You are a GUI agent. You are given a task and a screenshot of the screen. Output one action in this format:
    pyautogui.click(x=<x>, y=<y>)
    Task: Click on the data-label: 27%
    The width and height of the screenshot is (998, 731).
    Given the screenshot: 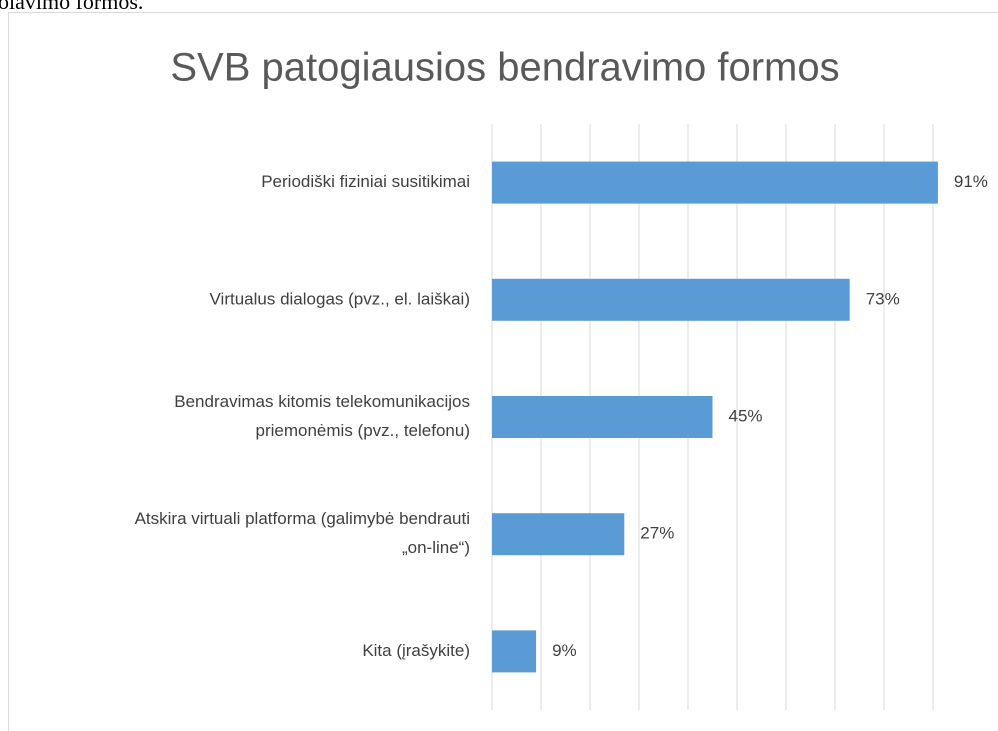 What is the action you would take?
    pyautogui.click(x=657, y=533)
    